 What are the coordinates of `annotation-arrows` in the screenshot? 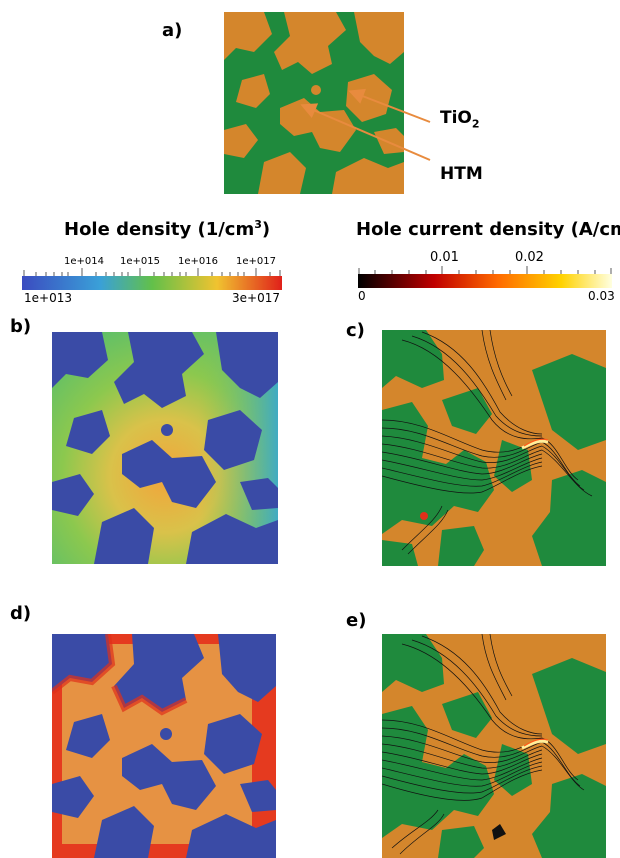 It's located at (365, 124).